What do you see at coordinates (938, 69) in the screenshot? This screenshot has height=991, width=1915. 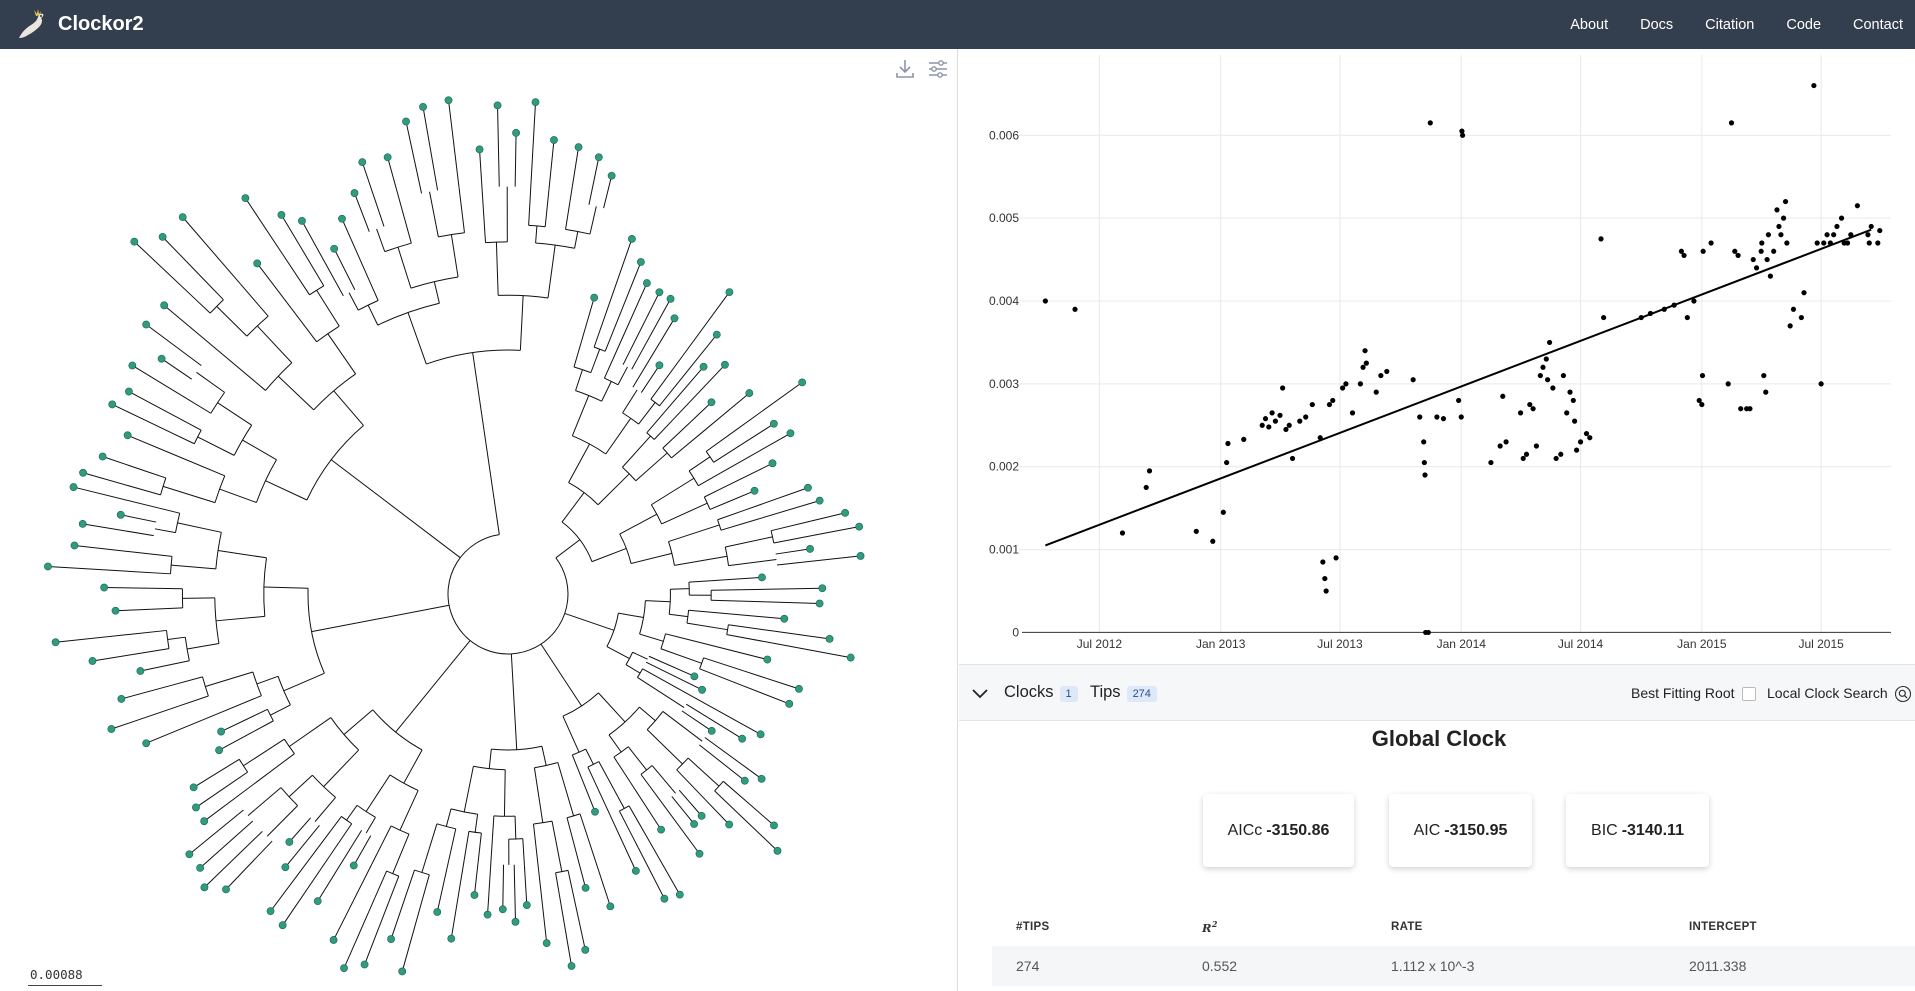 I see `sliders-icon` at bounding box center [938, 69].